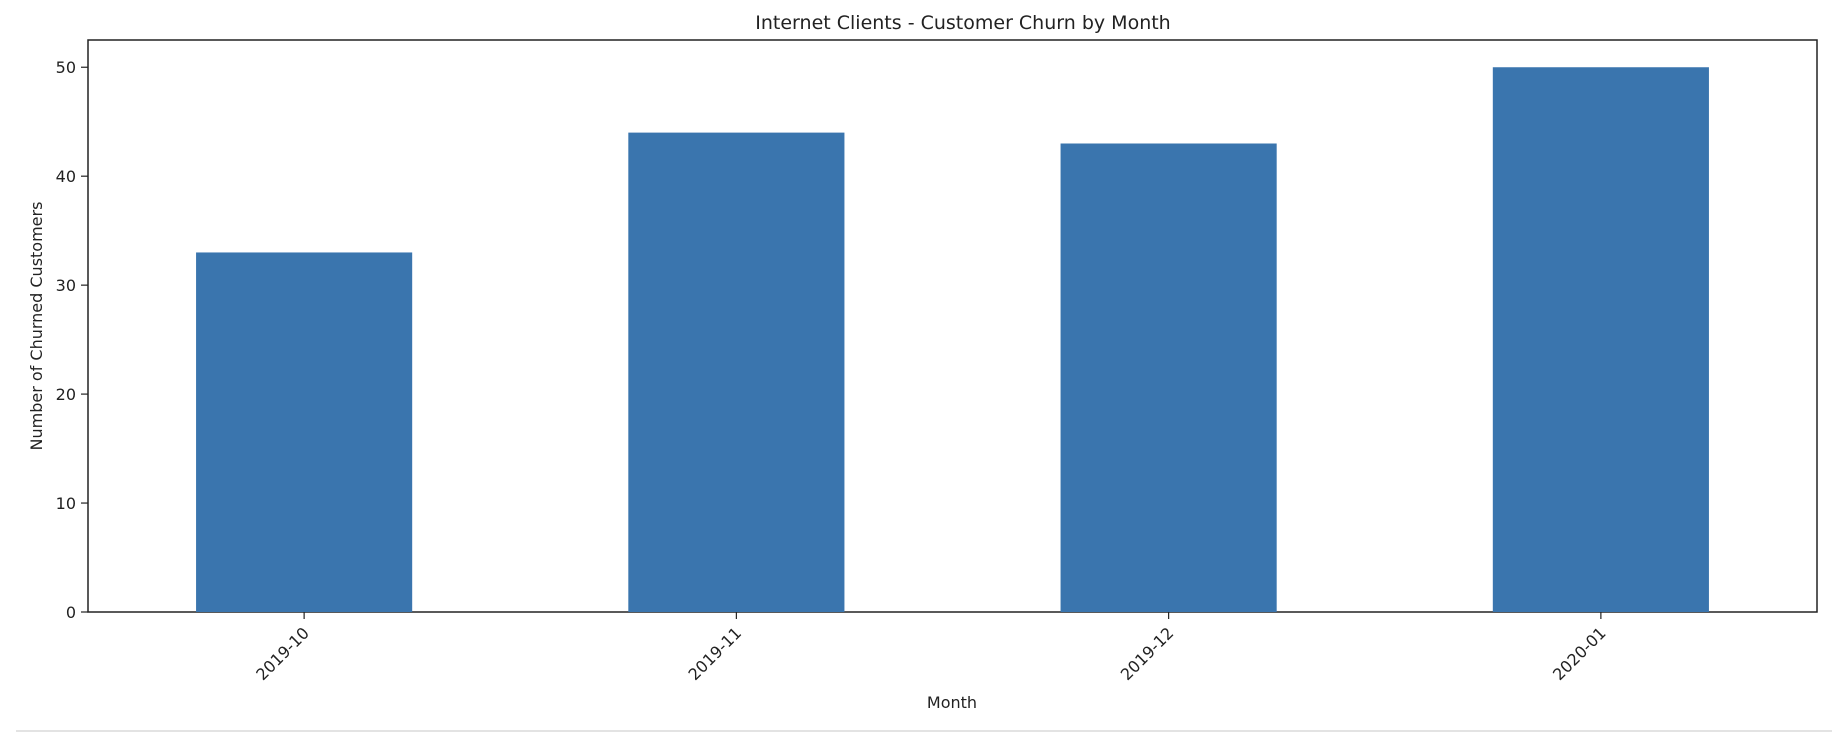 This screenshot has height=732, width=1832. What do you see at coordinates (72, 340) in the screenshot?
I see `y-axis-ticks: 0 10 20 30 40 50` at bounding box center [72, 340].